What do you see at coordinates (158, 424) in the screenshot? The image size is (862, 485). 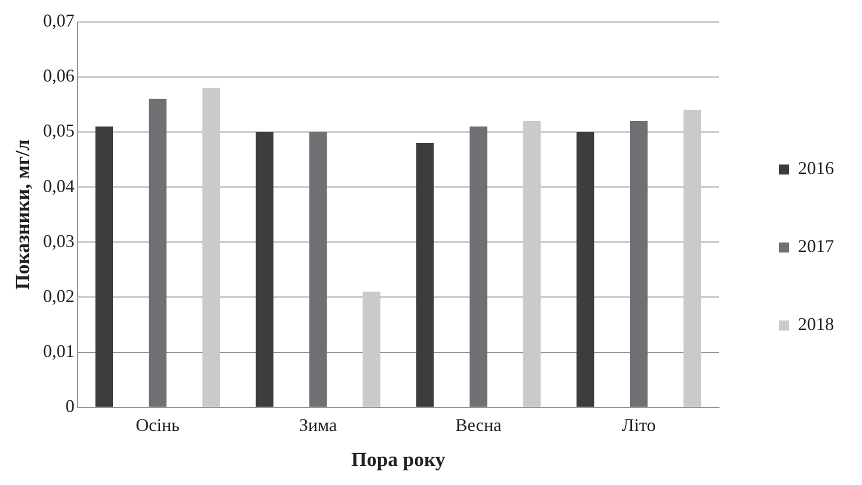 I see `x-tick-label: Осінь` at bounding box center [158, 424].